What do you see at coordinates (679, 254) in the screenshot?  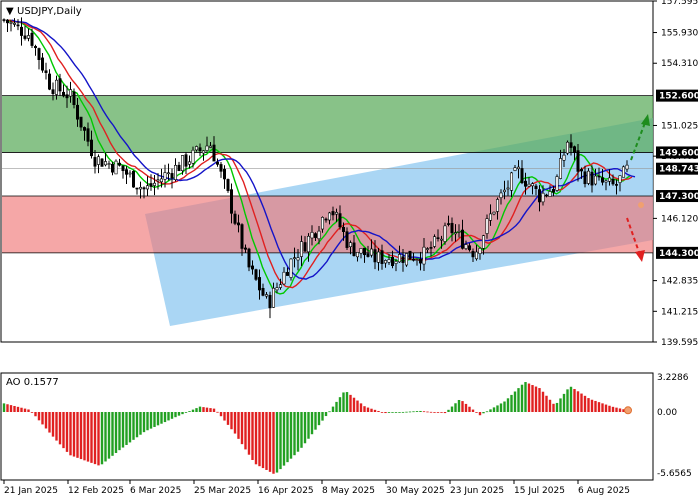 I see `level-tag-label: 144.300` at bounding box center [679, 254].